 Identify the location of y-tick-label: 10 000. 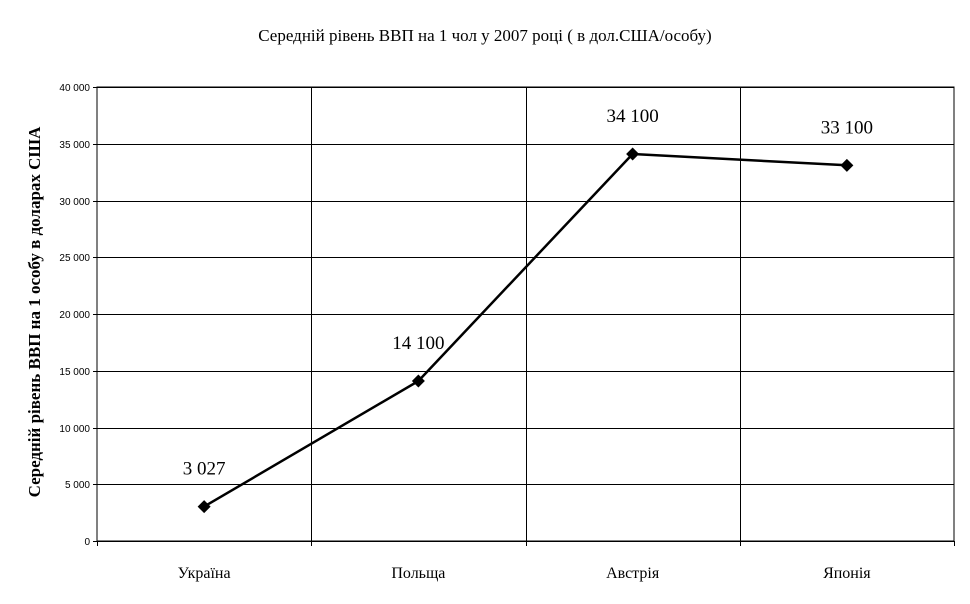
(74, 429).